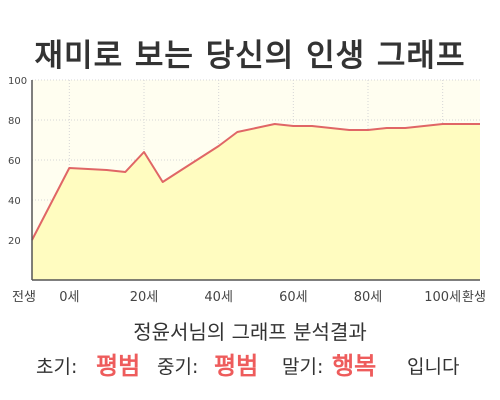 The image size is (500, 400). Describe the element at coordinates (17, 81) in the screenshot. I see `y-tick-label: 100` at that location.